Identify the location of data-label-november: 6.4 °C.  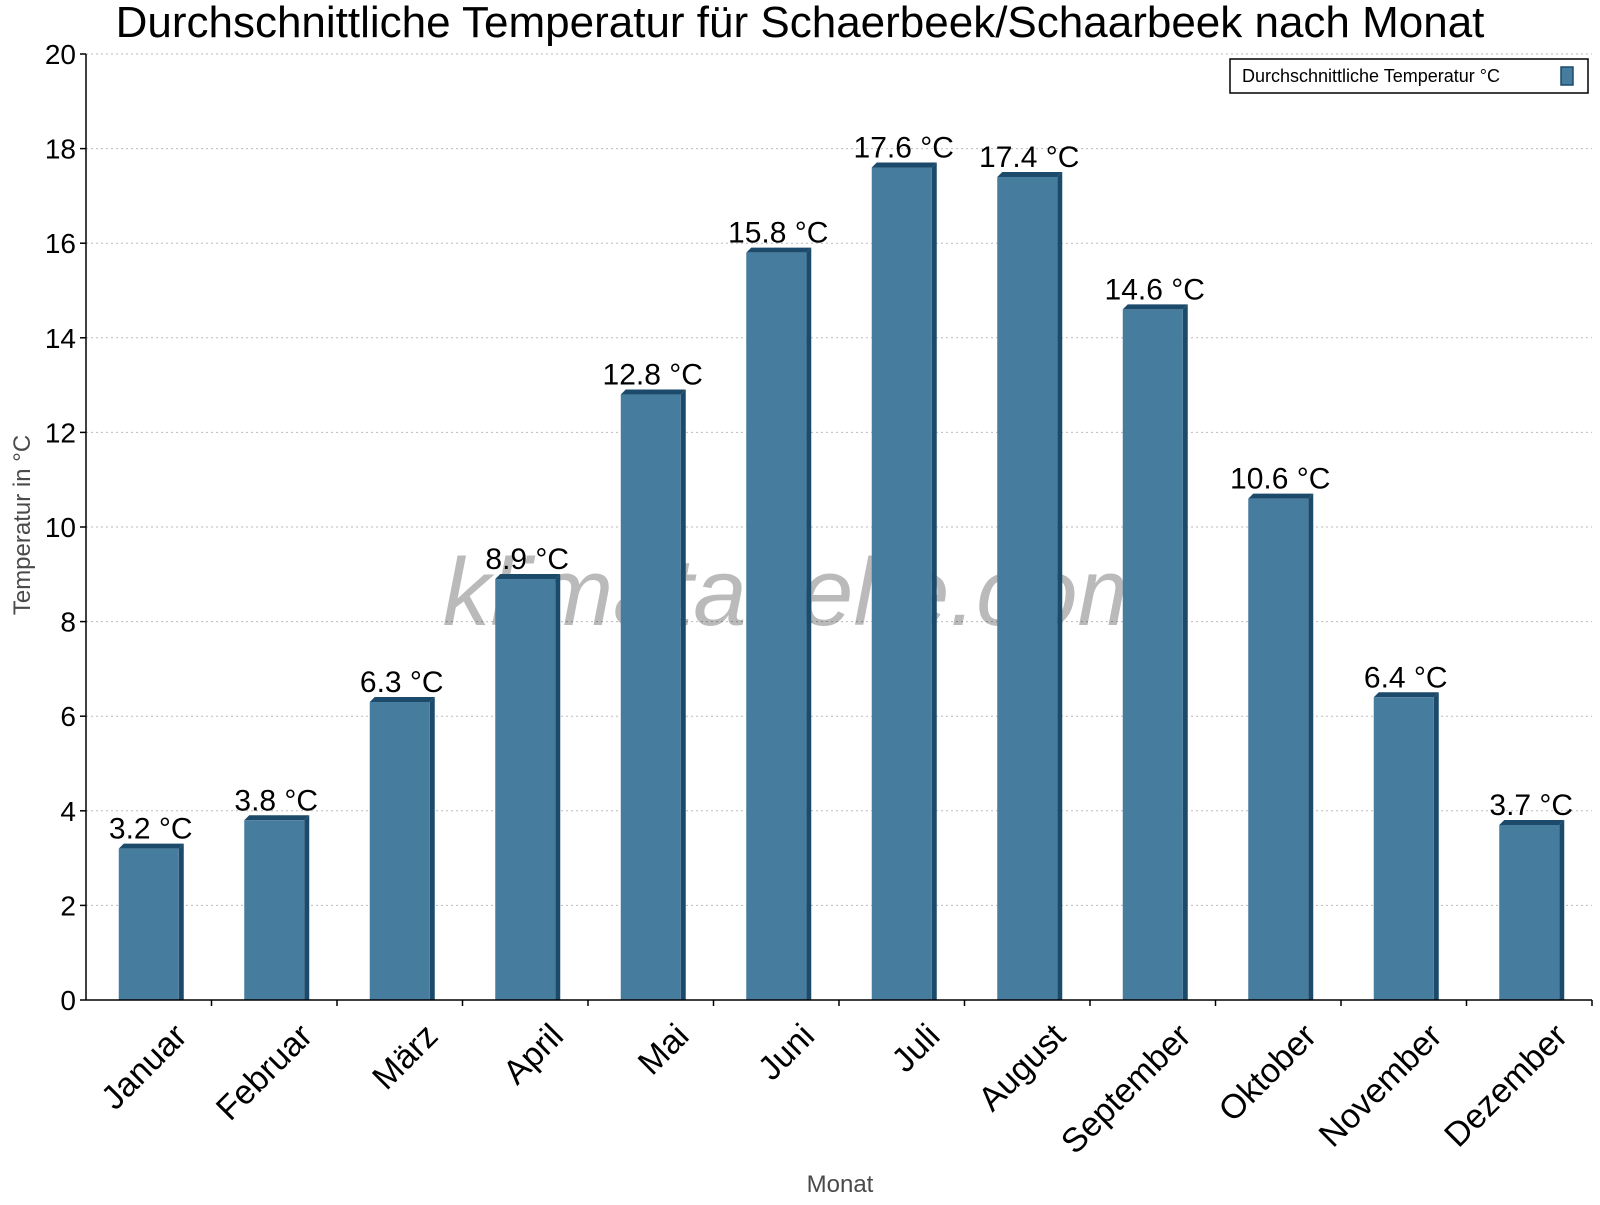
(1406, 677).